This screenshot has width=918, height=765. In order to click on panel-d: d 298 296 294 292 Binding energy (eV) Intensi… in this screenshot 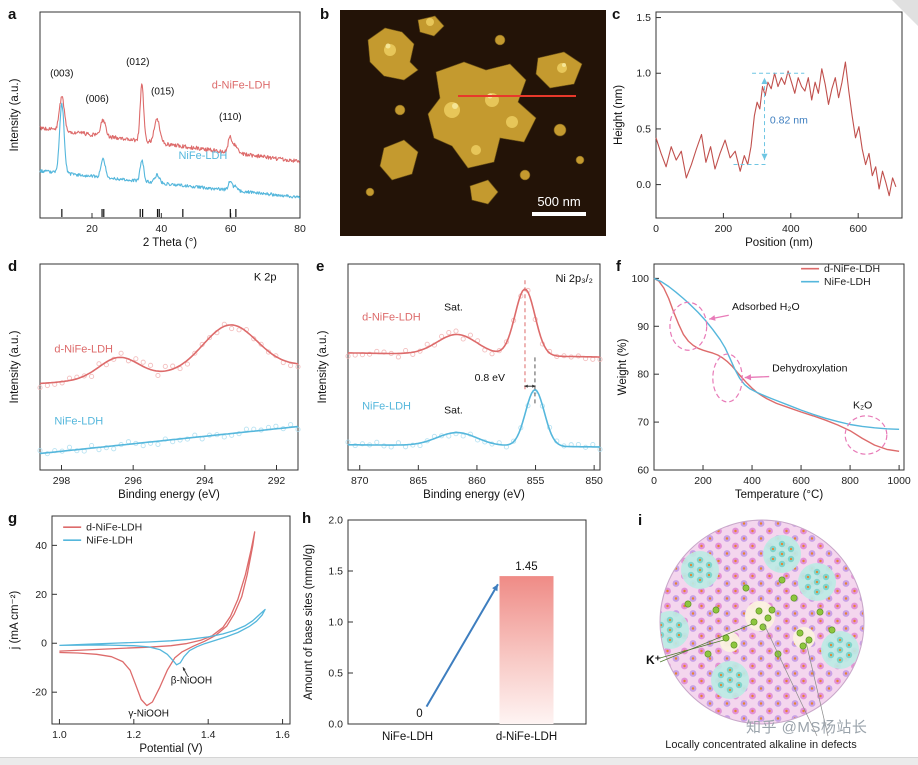, I will do `click(157, 380)`.